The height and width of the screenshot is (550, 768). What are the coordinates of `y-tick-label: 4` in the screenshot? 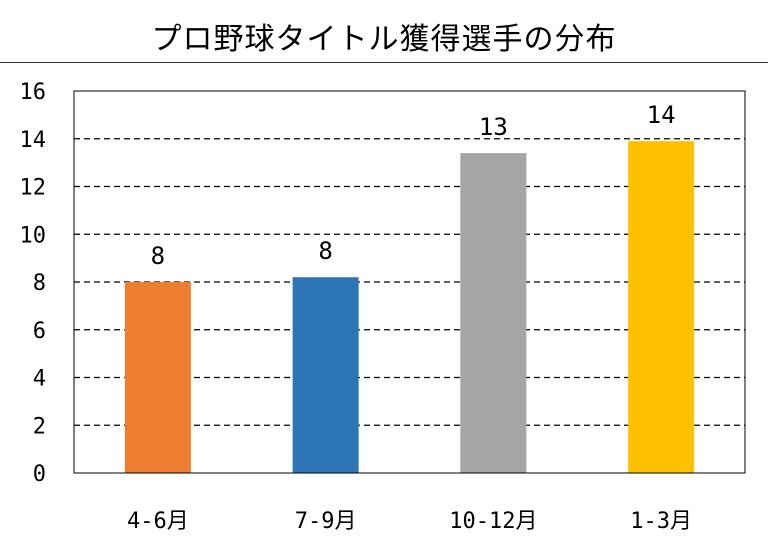 It's located at (39, 379).